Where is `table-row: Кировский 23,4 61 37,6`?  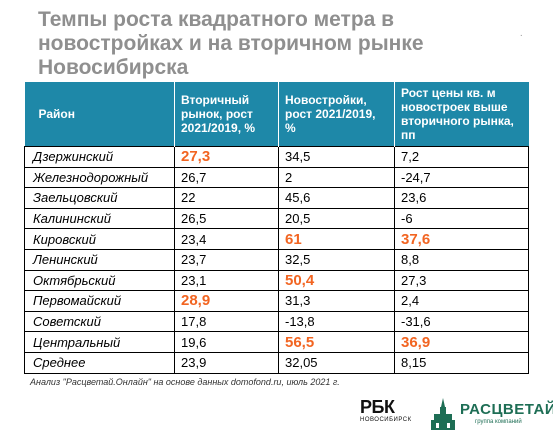 table-row: Кировский 23,4 61 37,6 is located at coordinates (276, 239).